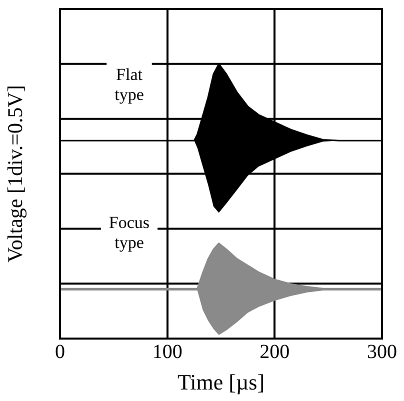 Image resolution: width=404 pixels, height=401 pixels. Describe the element at coordinates (275, 351) in the screenshot. I see `x-tick-label: 200` at that location.